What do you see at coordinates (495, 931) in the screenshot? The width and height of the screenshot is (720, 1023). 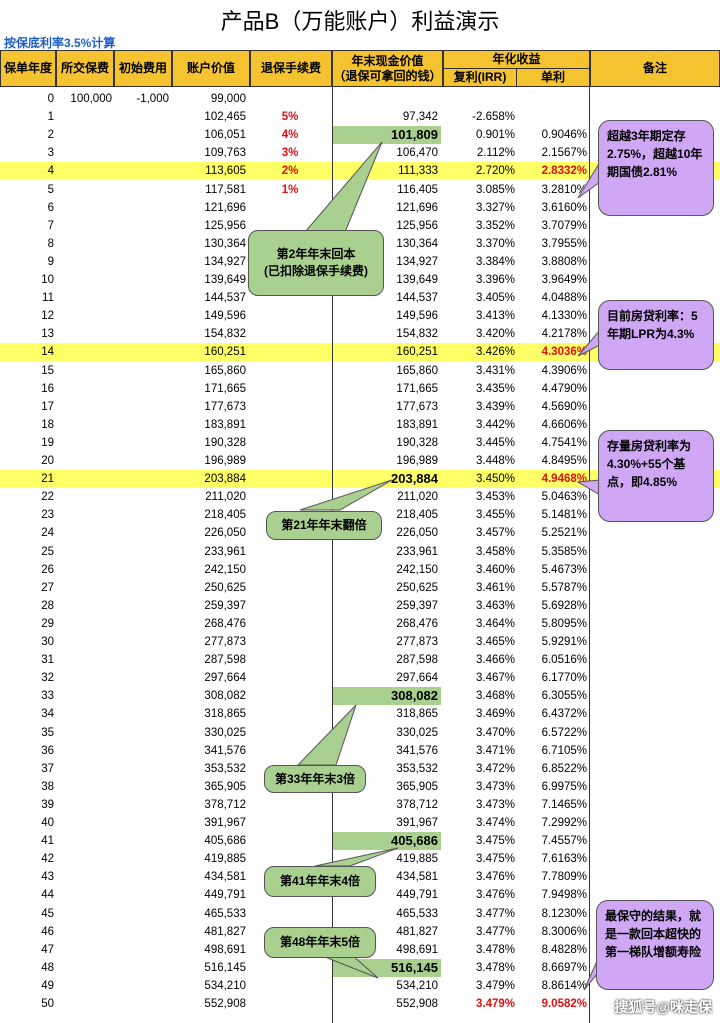 I see `compound-yield-cell: 3.477%` at bounding box center [495, 931].